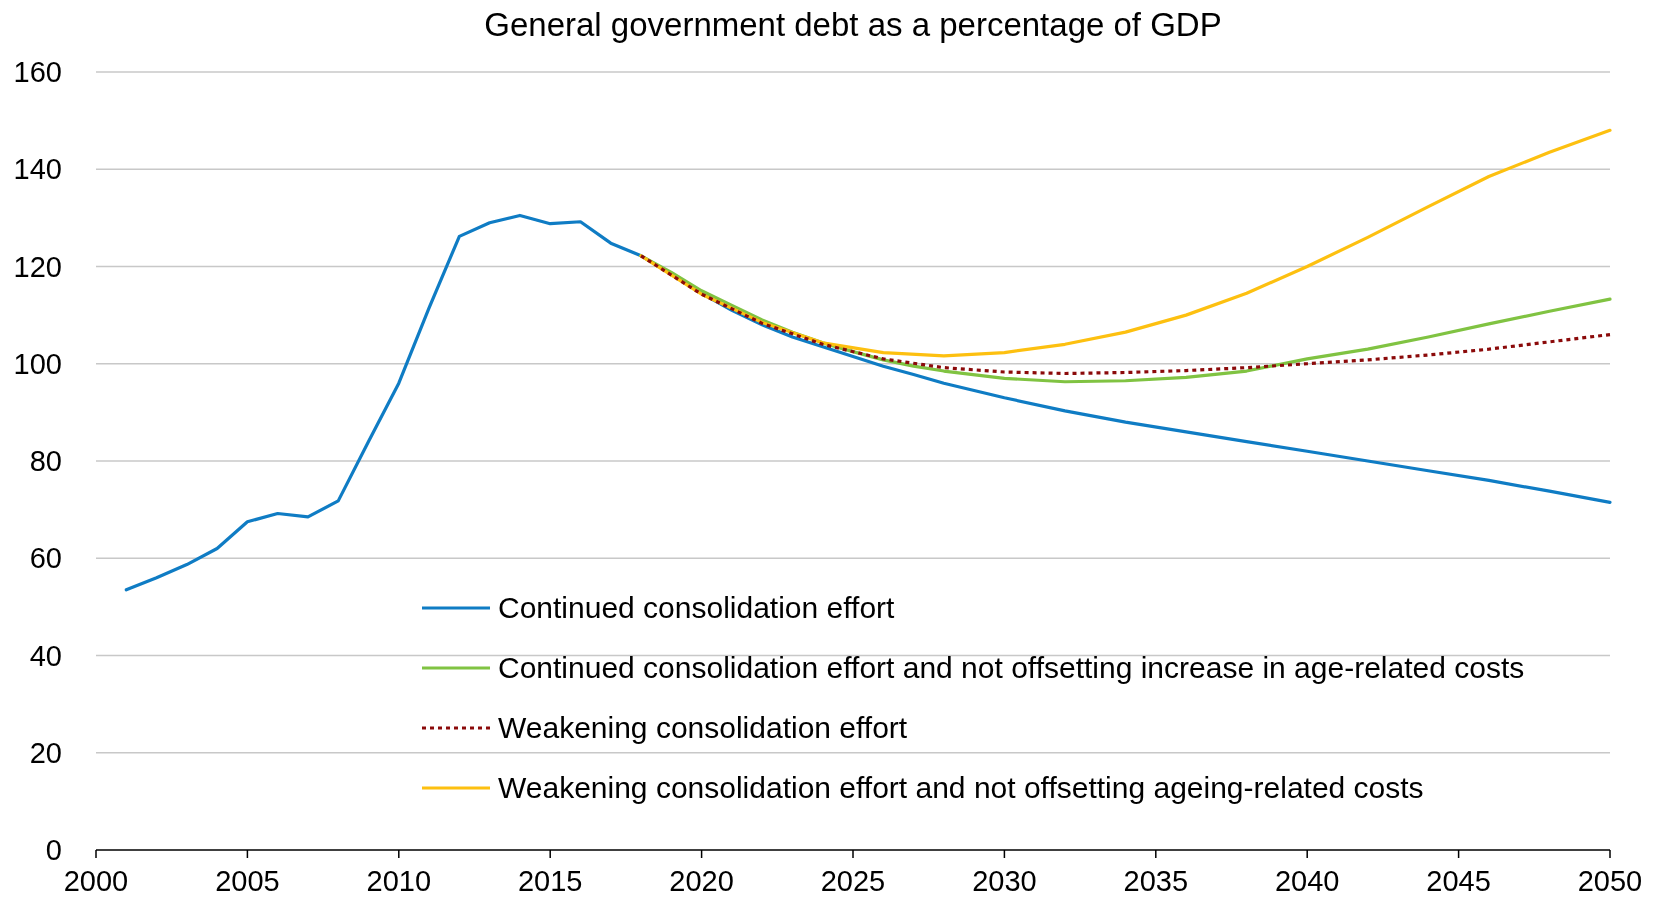 This screenshot has width=1660, height=901. I want to click on x-tick-label: 2040, so click(1307, 881).